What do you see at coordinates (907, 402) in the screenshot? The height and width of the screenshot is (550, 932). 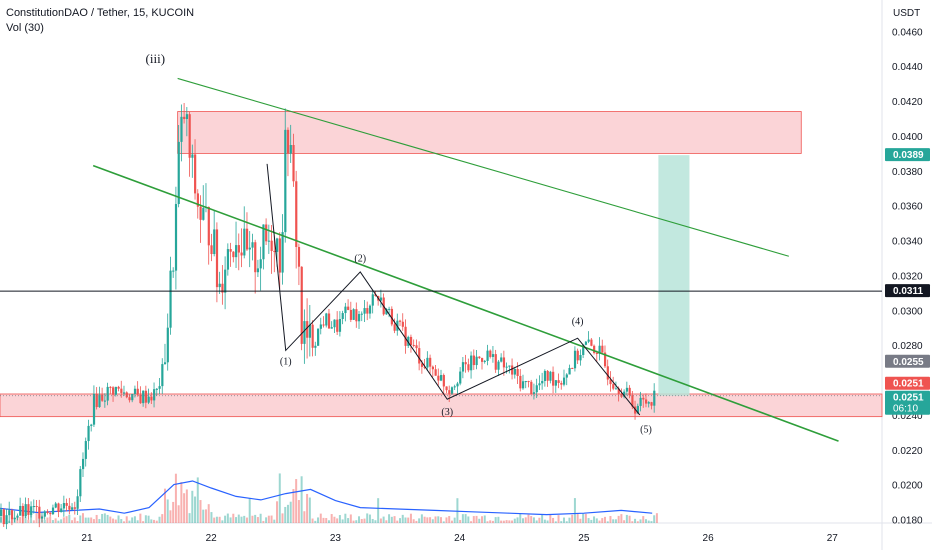 I see `price-tag-green` at bounding box center [907, 402].